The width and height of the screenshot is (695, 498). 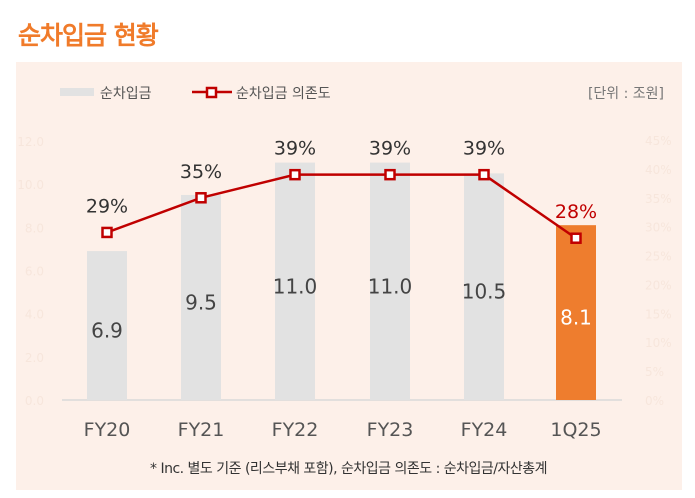 What do you see at coordinates (576, 318) in the screenshot?
I see `bar-value-label: 8.1` at bounding box center [576, 318].